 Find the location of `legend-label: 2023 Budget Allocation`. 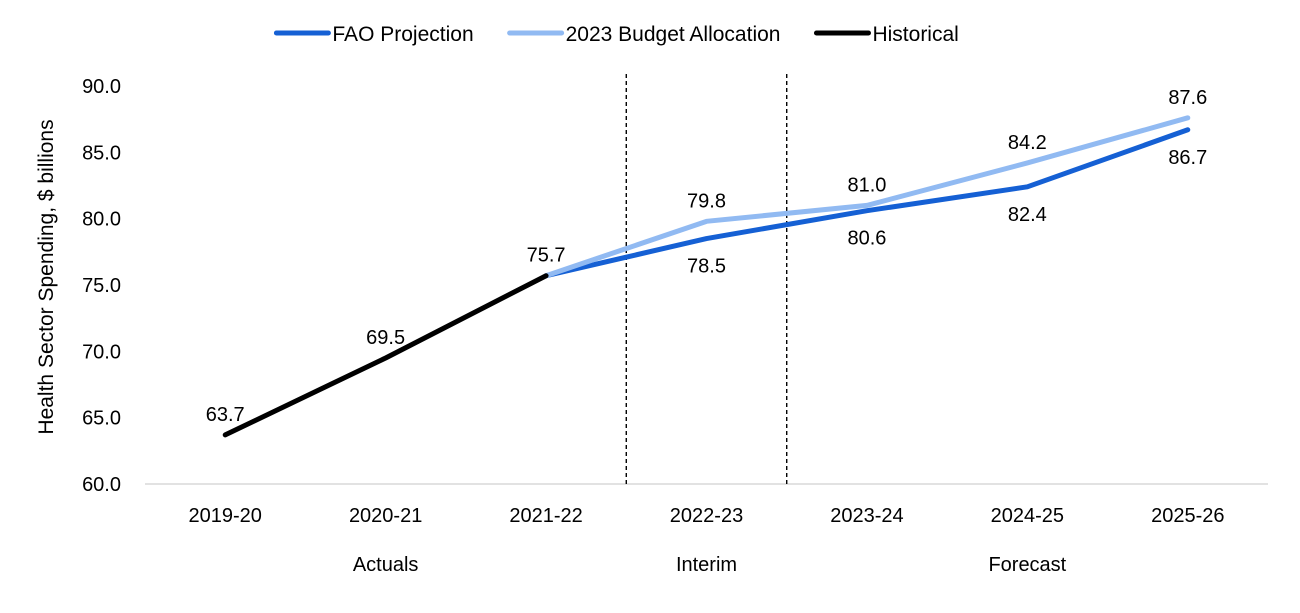

legend-label: 2023 Budget Allocation is located at coordinates (673, 34).